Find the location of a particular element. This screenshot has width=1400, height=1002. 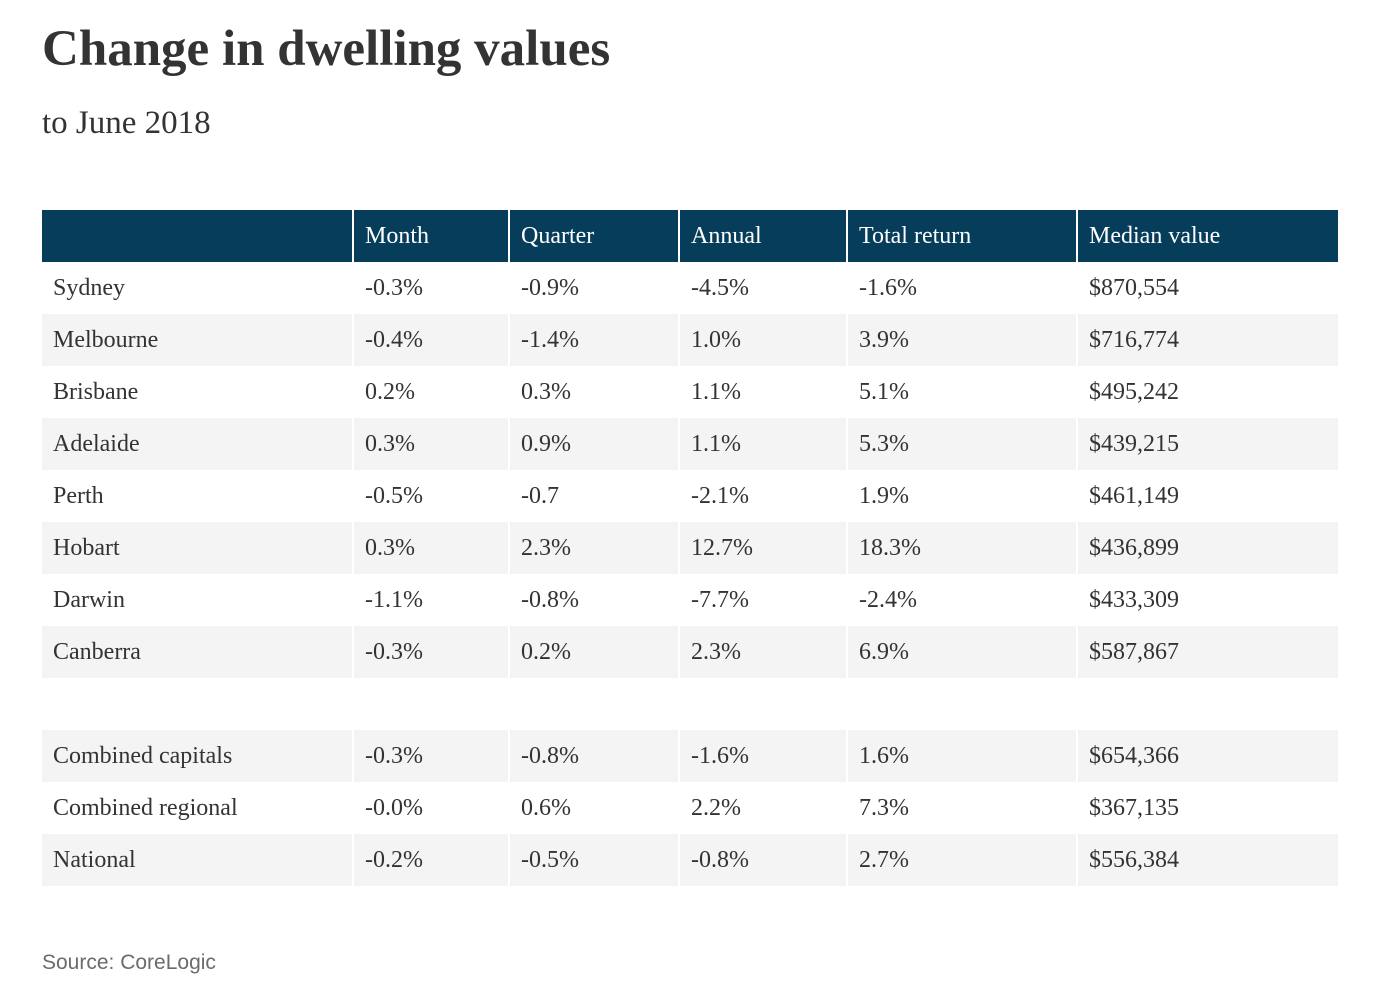

cell-total-return: 18.3% is located at coordinates (961, 548).